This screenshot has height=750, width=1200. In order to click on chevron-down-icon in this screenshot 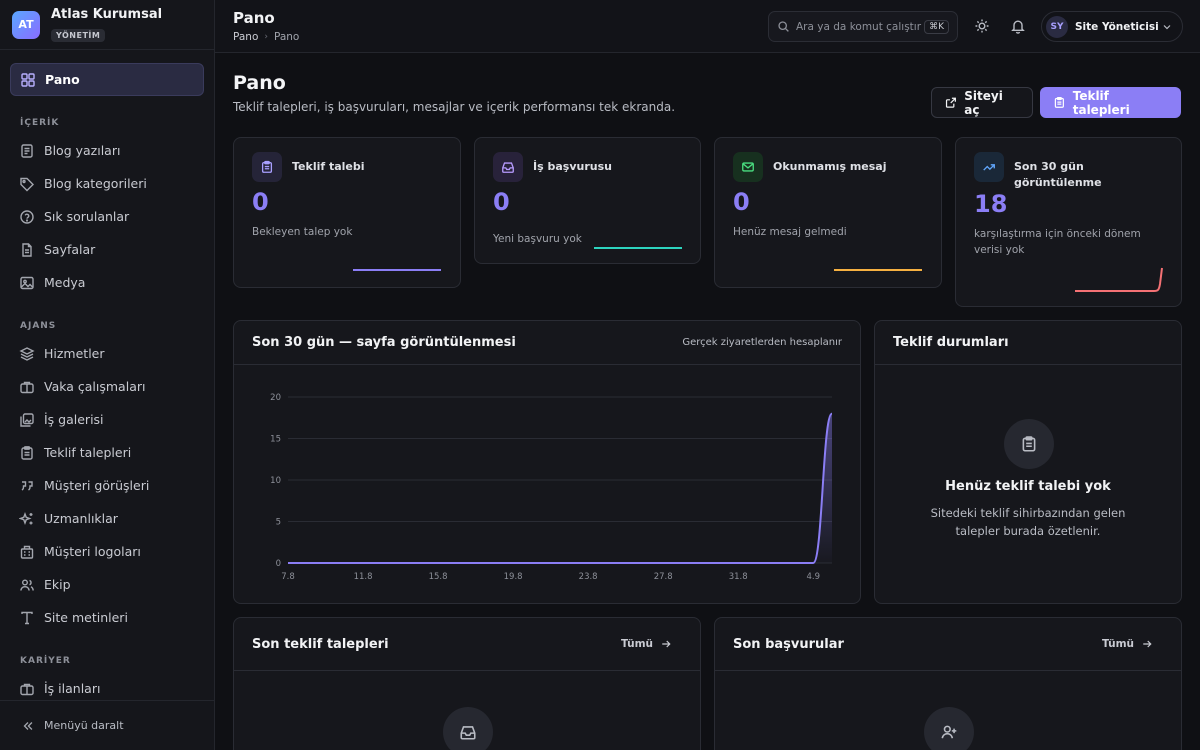, I will do `click(1167, 26)`.